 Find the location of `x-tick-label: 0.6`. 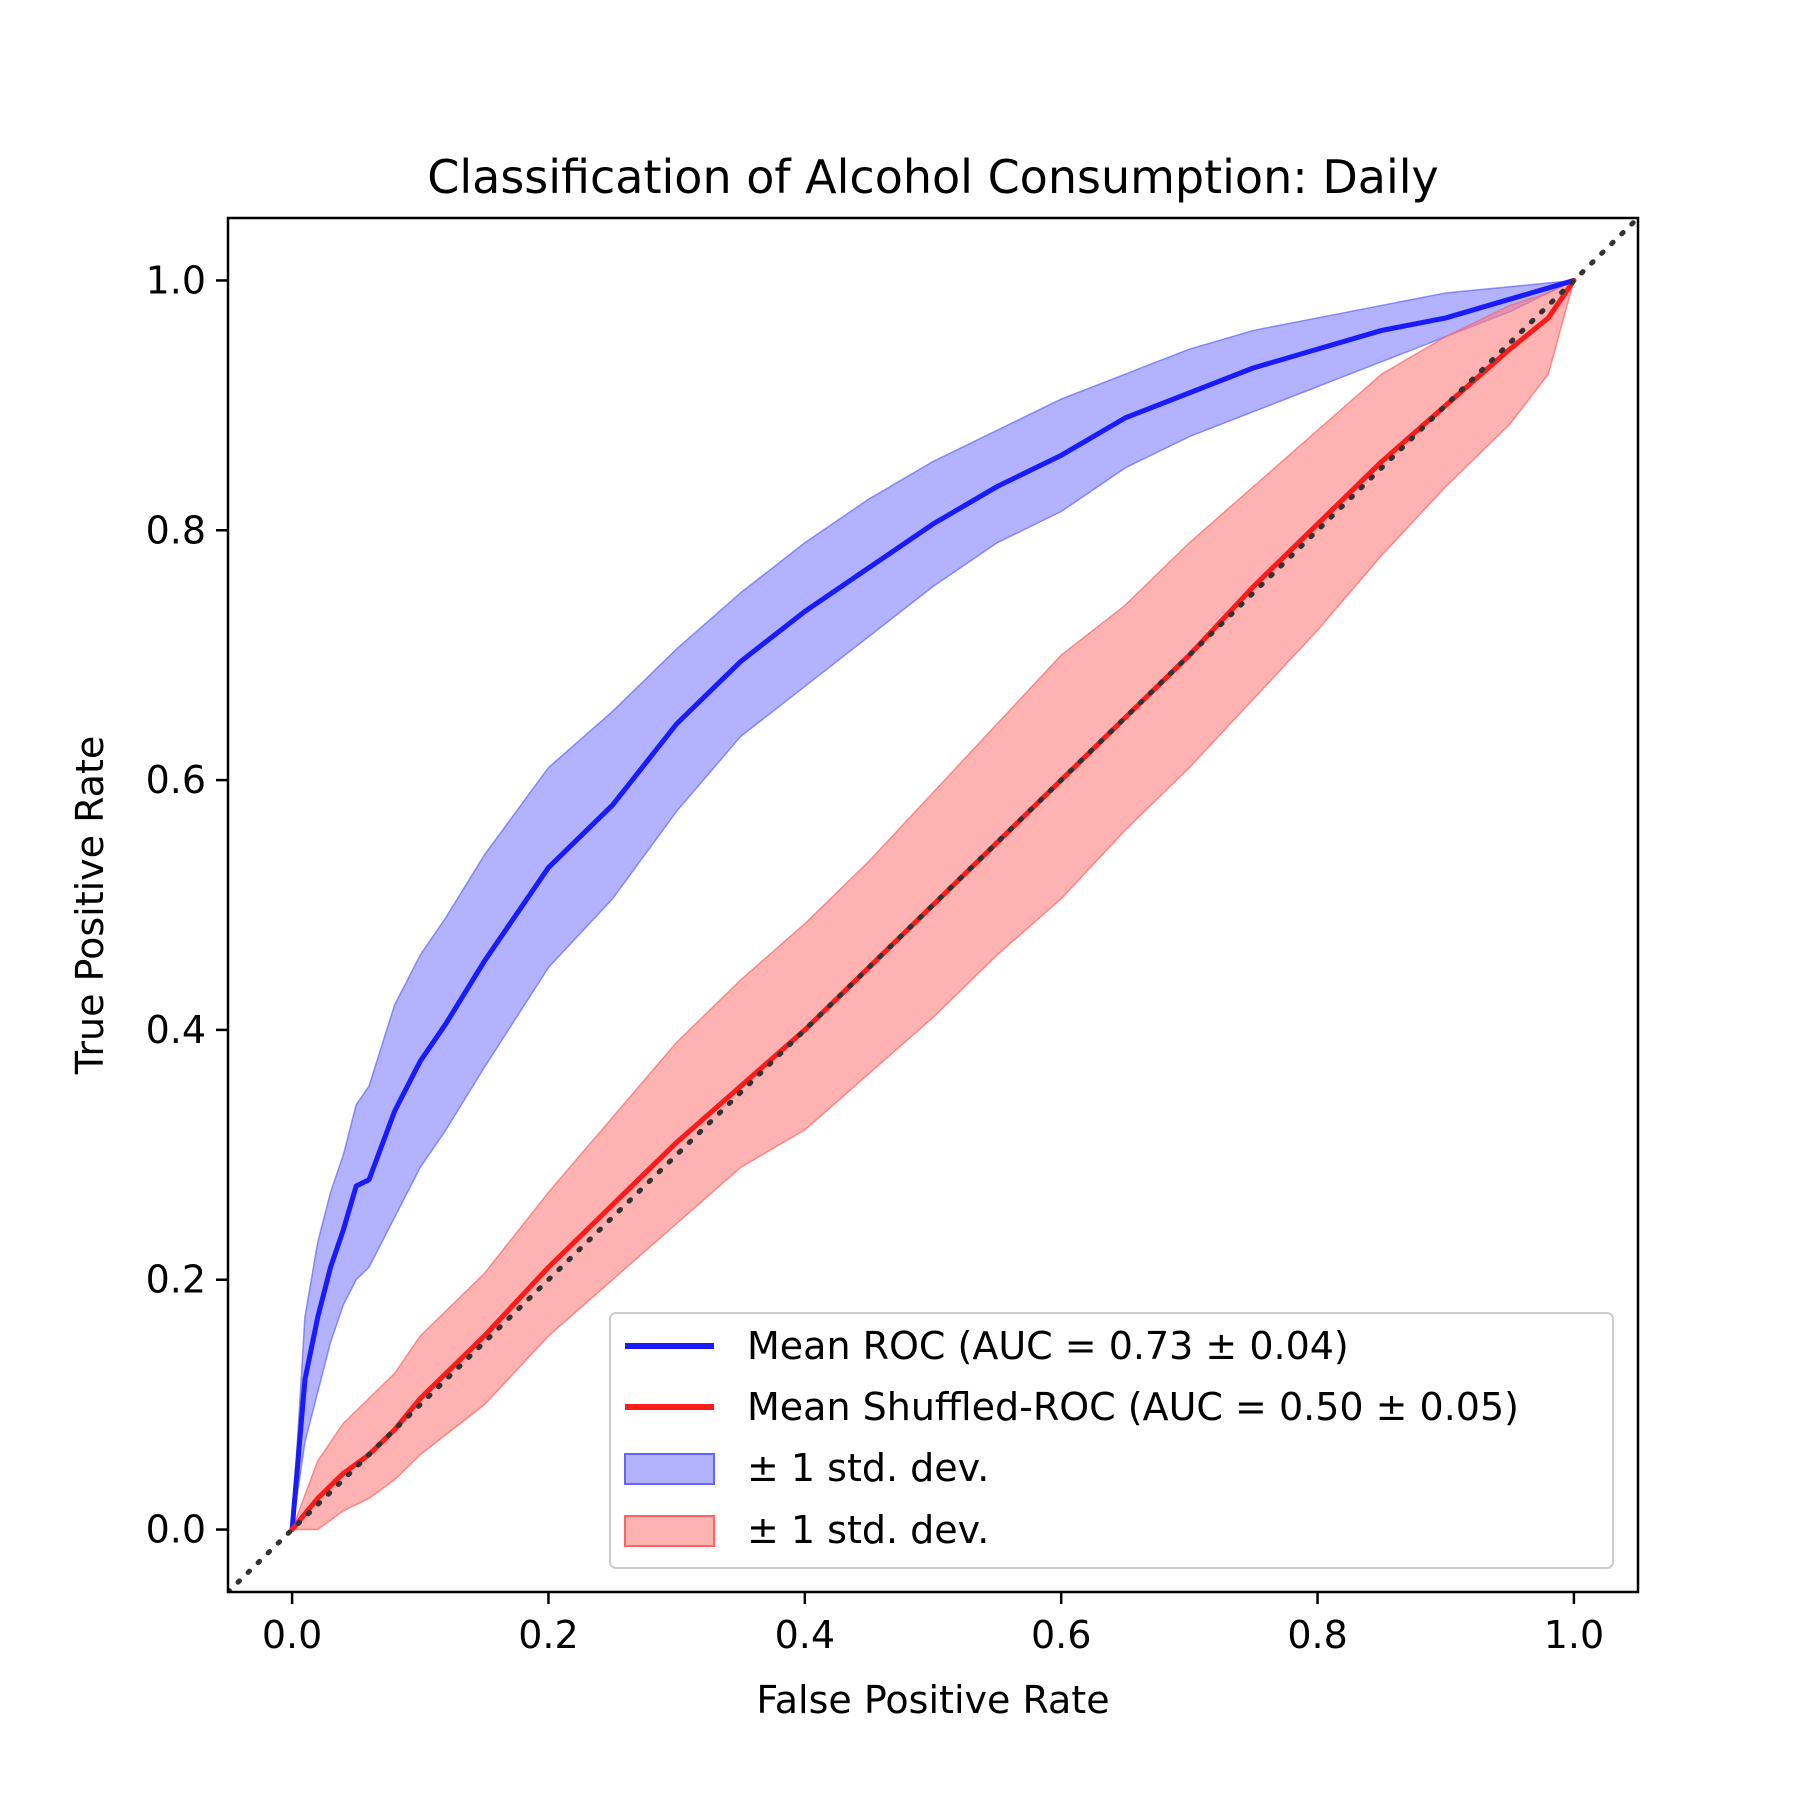

x-tick-label: 0.6 is located at coordinates (1061, 1635).